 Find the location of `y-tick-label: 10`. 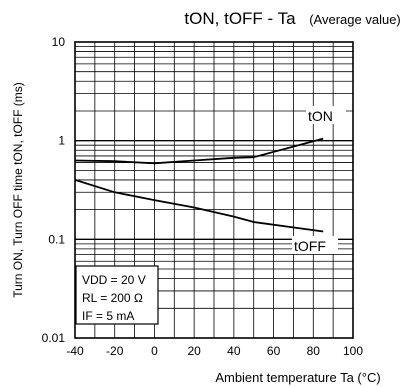

y-tick-label: 10 is located at coordinates (59, 42).